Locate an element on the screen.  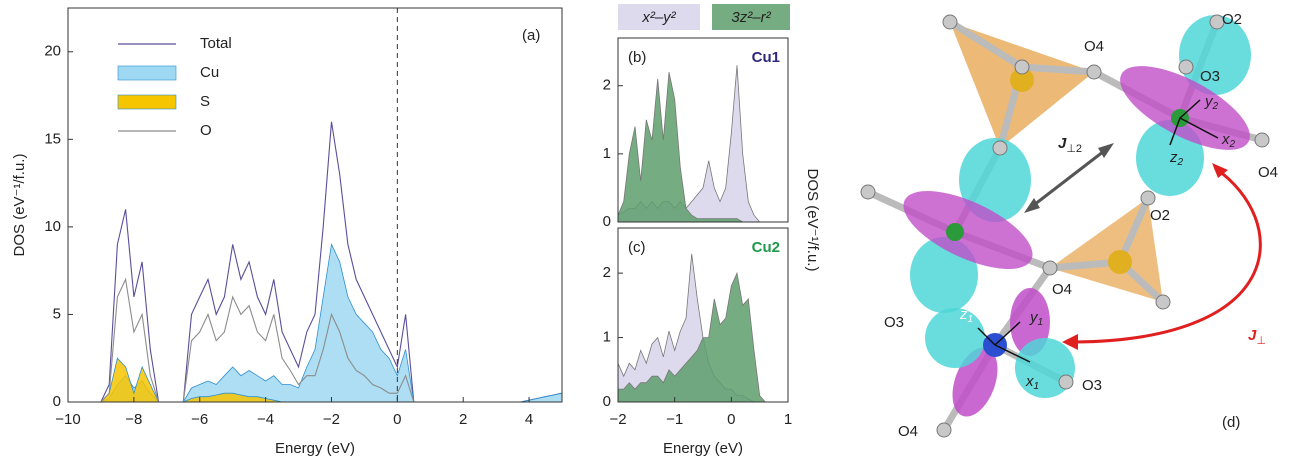
axis-name: z1 is located at coordinates (966, 315).